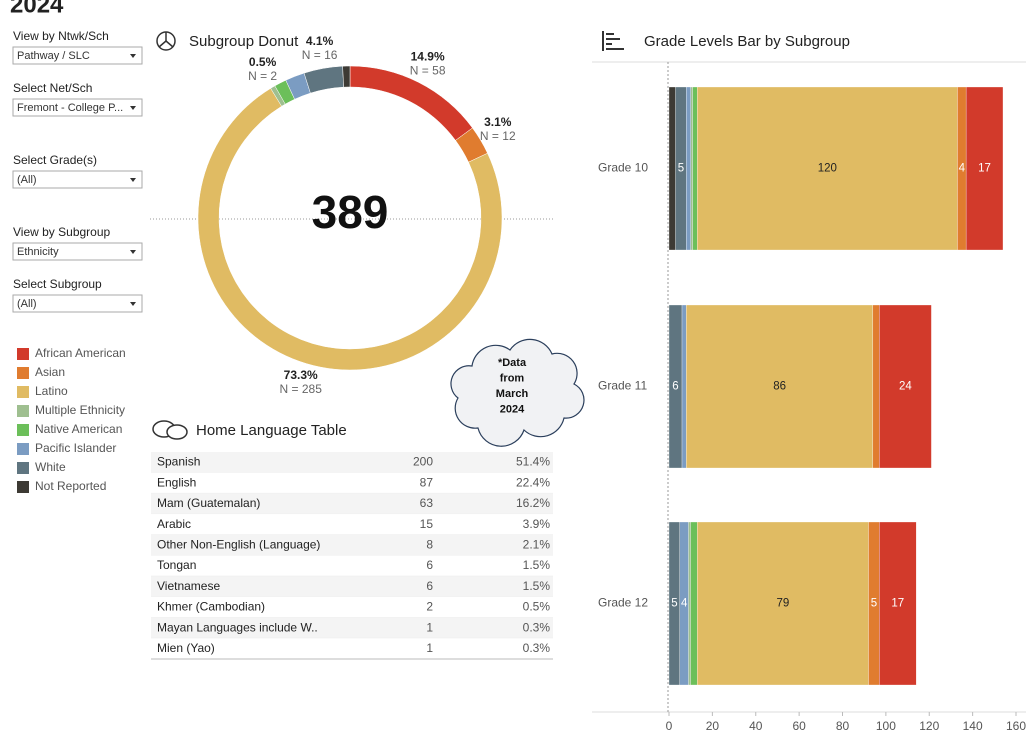  Describe the element at coordinates (37, 9) in the screenshot. I see `page-title: 2024` at that location.